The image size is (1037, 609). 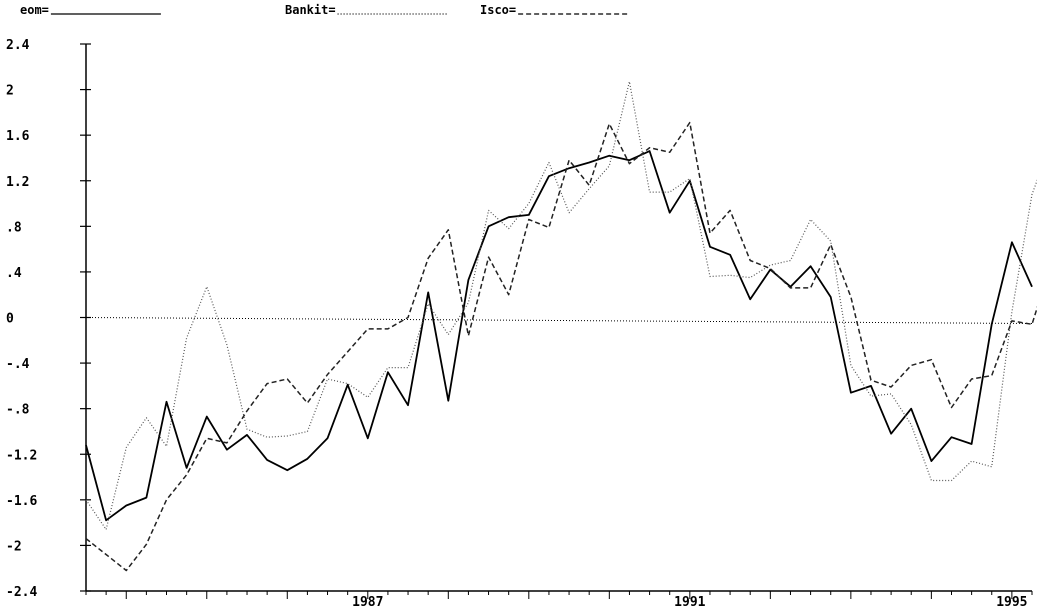 I want to click on y-tick-label: .8, so click(x=14, y=227).